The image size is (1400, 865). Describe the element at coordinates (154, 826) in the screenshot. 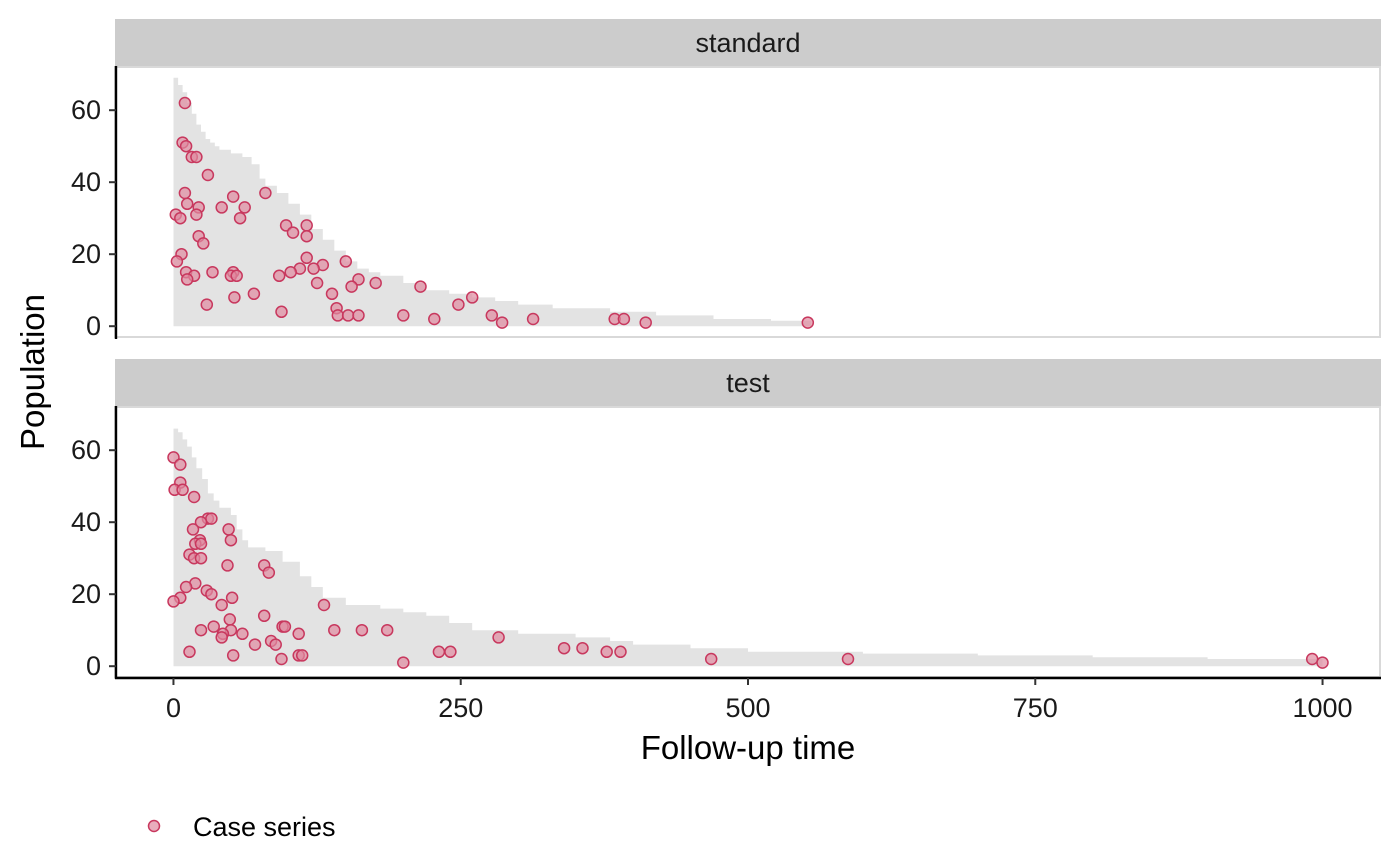

I see `legend-key-case-series` at that location.